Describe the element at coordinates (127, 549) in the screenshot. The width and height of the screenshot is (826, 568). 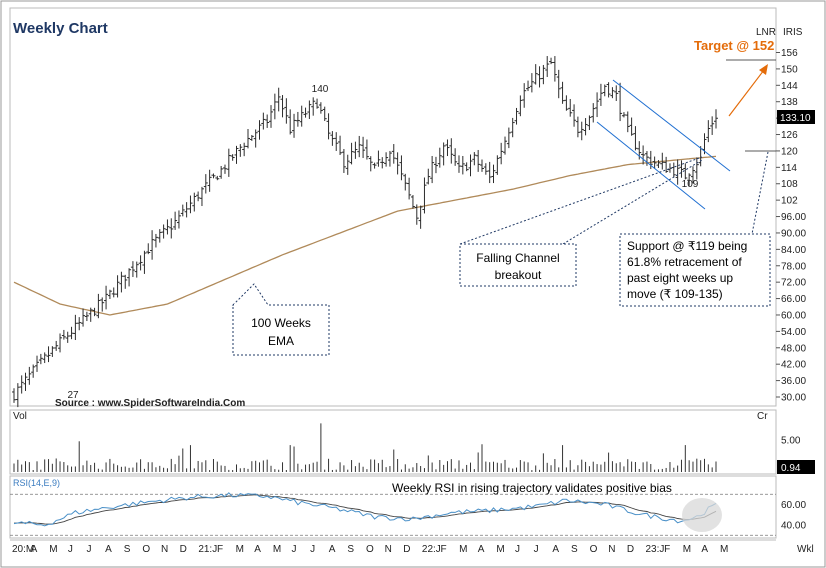
I see `x-tick-label: S` at that location.